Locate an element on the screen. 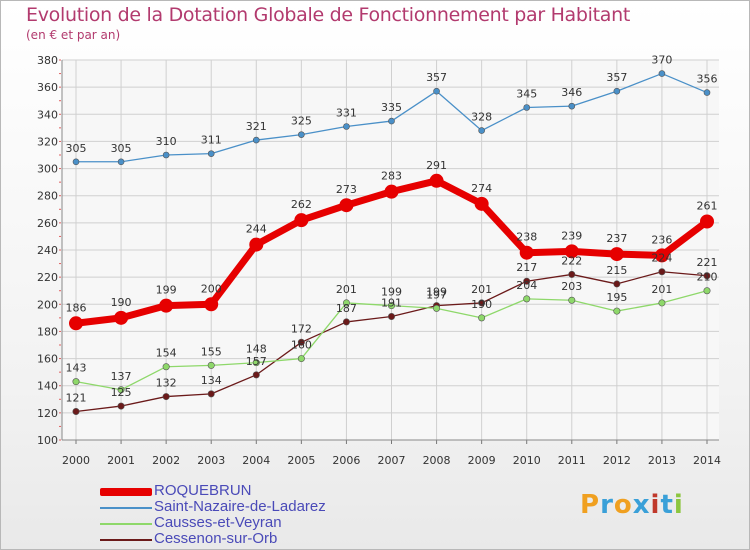 Image resolution: width=750 pixels, height=550 pixels. data-label: 200 is located at coordinates (211, 288).